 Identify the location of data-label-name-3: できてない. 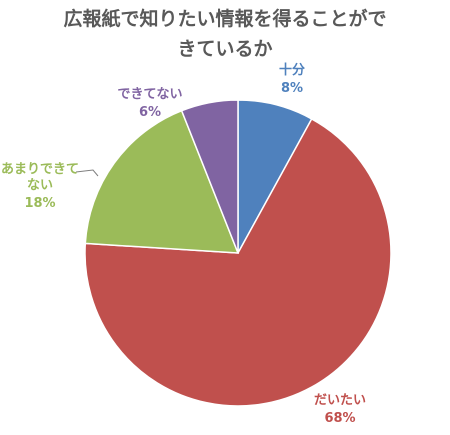
(149, 94).